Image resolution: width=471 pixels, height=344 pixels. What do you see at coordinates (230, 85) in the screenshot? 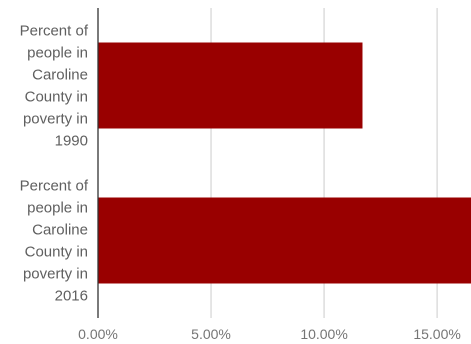
I see `bar` at bounding box center [230, 85].